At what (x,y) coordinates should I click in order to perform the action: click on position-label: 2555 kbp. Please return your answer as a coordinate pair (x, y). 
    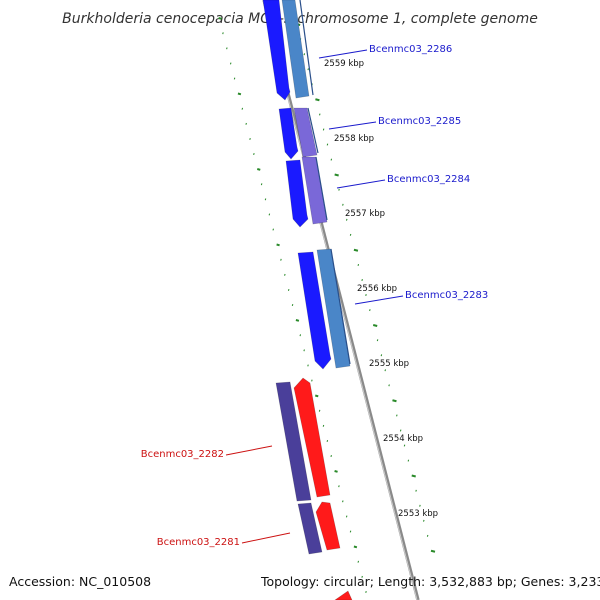
    Looking at the image, I should click on (389, 364).